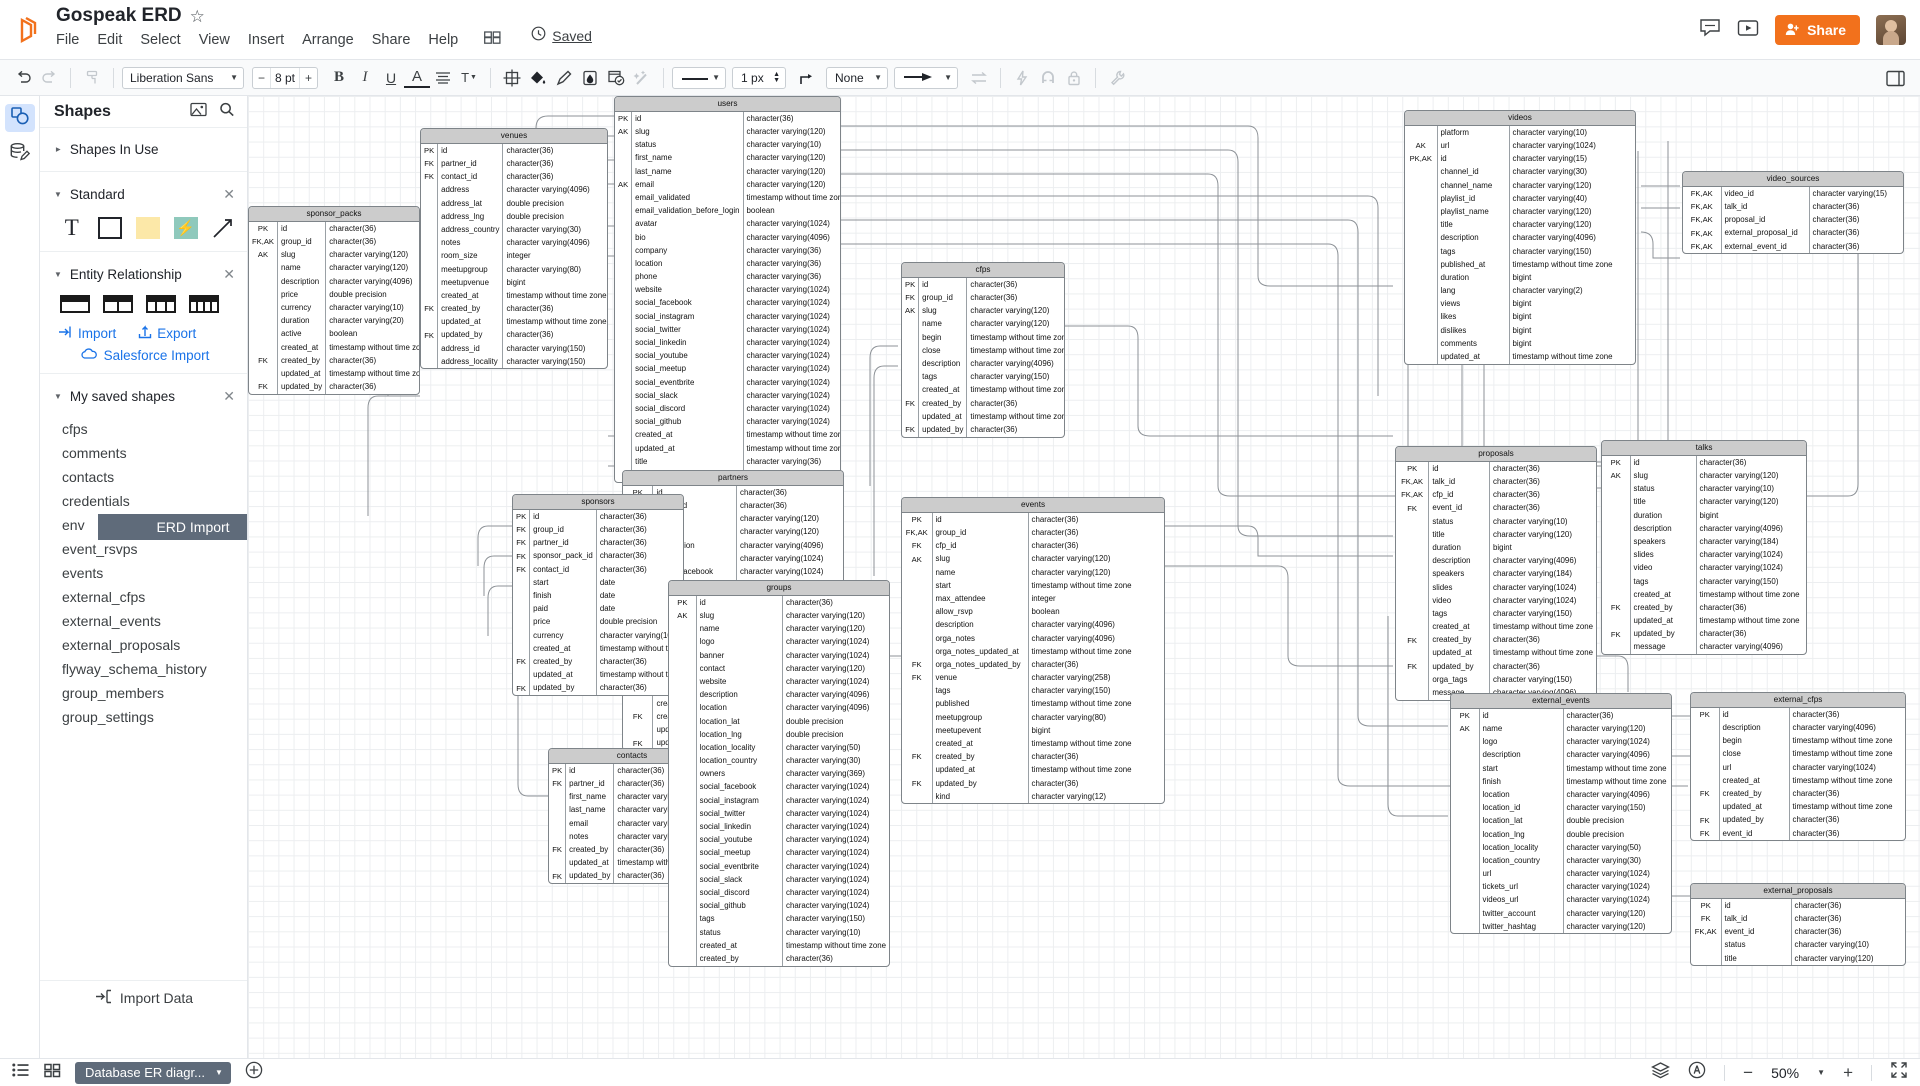  Describe the element at coordinates (779, 959) in the screenshot. I see `erd-column-row: created_by character(36)` at that location.